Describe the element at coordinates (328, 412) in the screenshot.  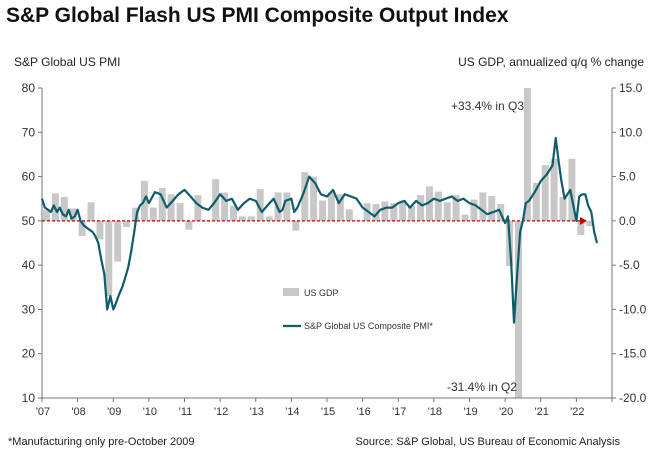
I see `x-tick-label: '15` at that location.